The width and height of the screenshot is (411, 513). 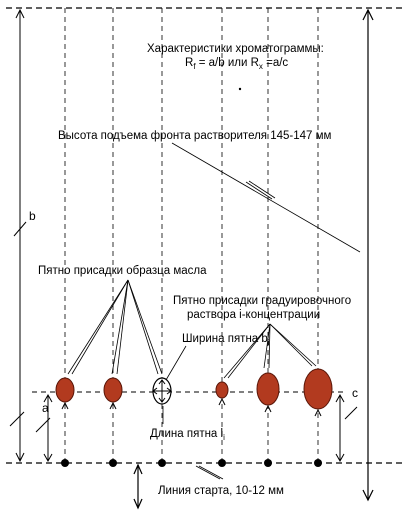 What do you see at coordinates (270, 351) in the screenshot?
I see `calibration-leaders` at bounding box center [270, 351].